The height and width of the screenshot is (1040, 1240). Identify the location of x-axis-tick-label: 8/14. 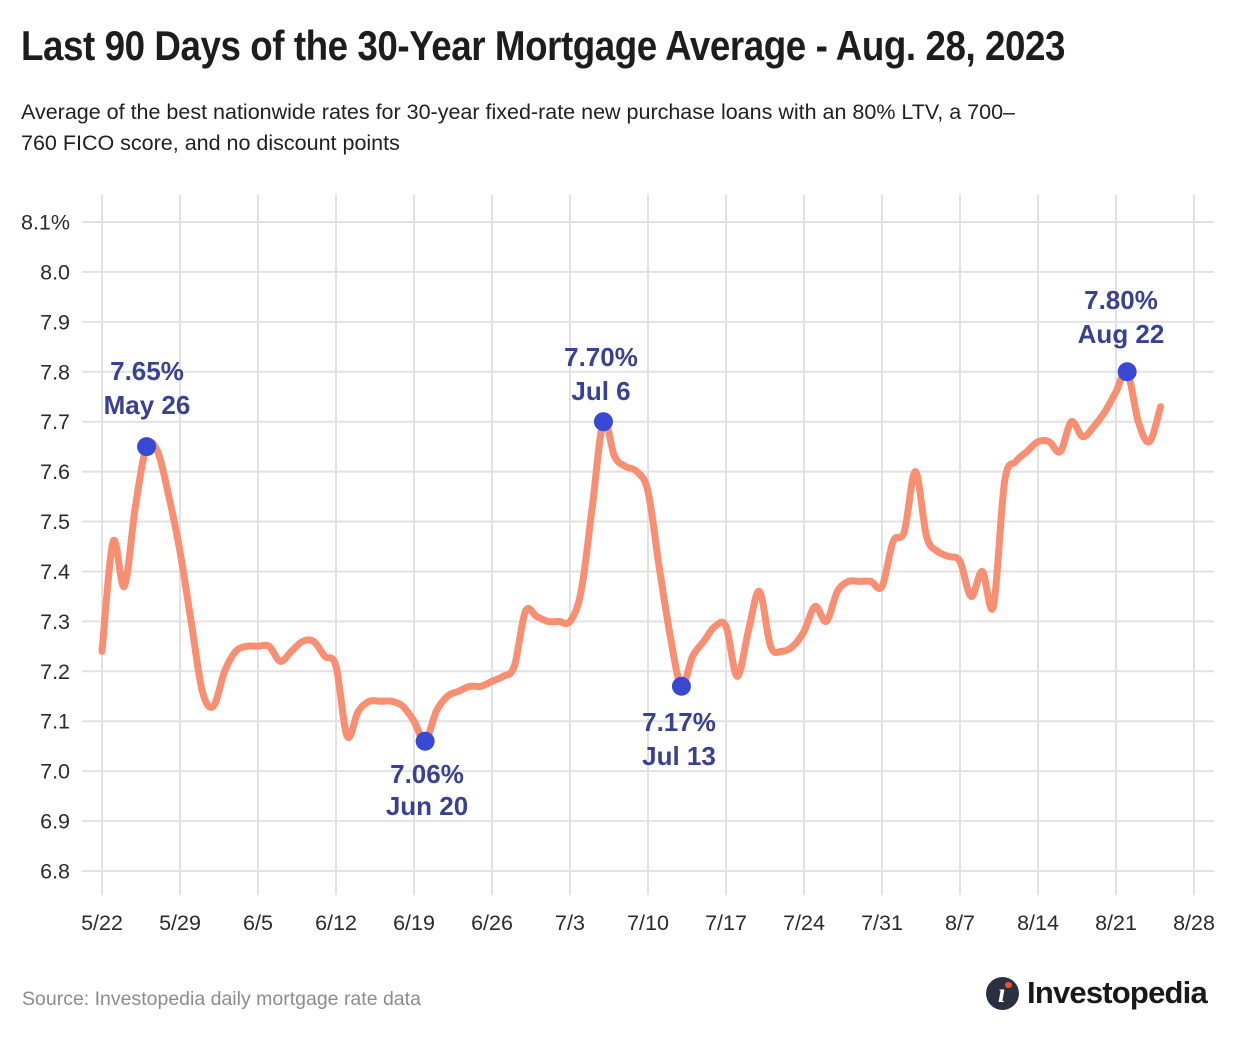
(1038, 923).